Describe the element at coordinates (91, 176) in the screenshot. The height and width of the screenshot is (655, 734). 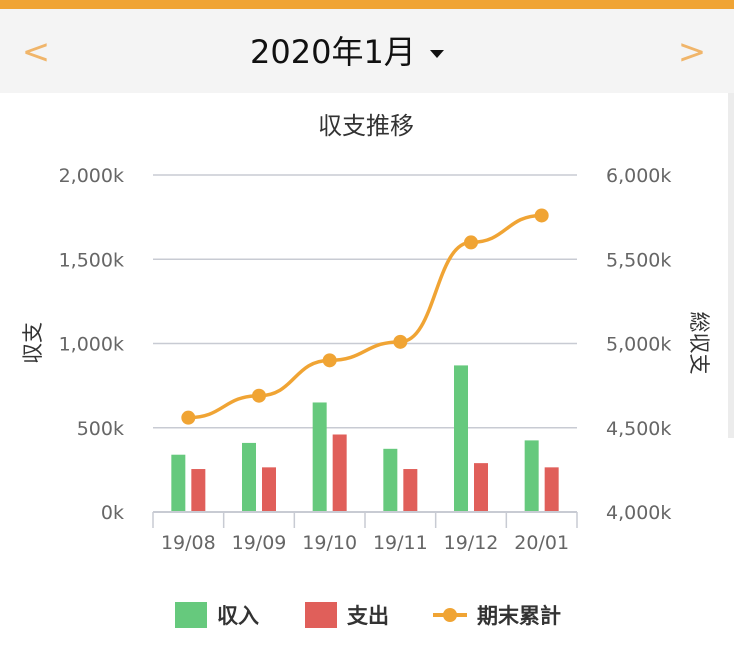
I see `y-left-tick-label: 2,000k` at that location.